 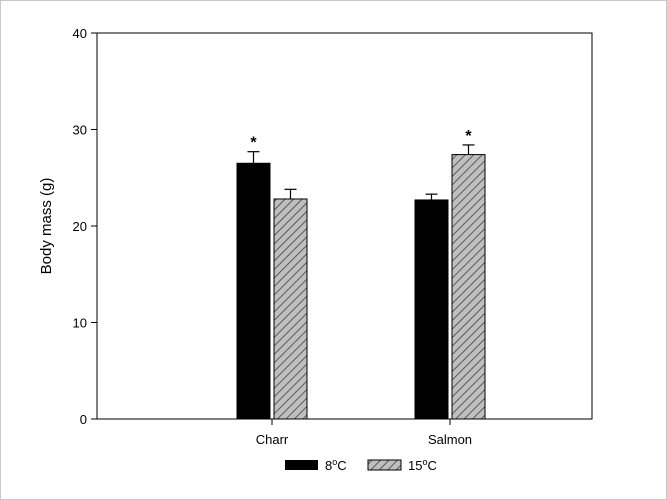 I want to click on x-tick-label: Salmon, so click(x=450, y=439).